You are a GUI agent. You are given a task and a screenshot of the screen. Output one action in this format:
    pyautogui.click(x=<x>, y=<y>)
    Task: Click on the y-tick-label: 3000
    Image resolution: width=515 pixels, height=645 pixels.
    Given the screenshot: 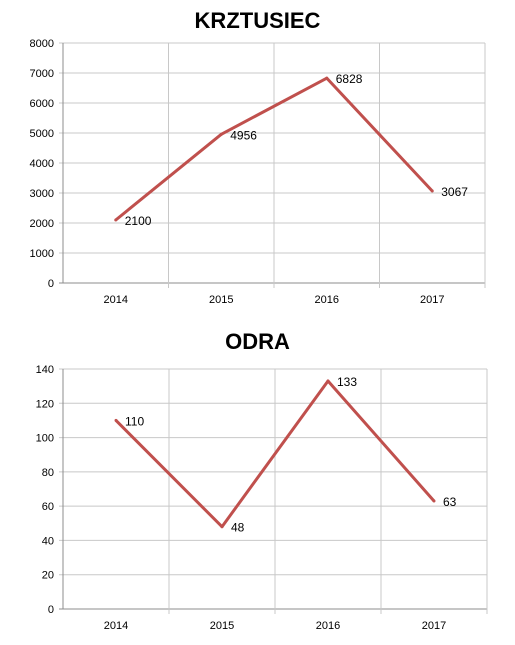 What is the action you would take?
    pyautogui.click(x=42, y=194)
    